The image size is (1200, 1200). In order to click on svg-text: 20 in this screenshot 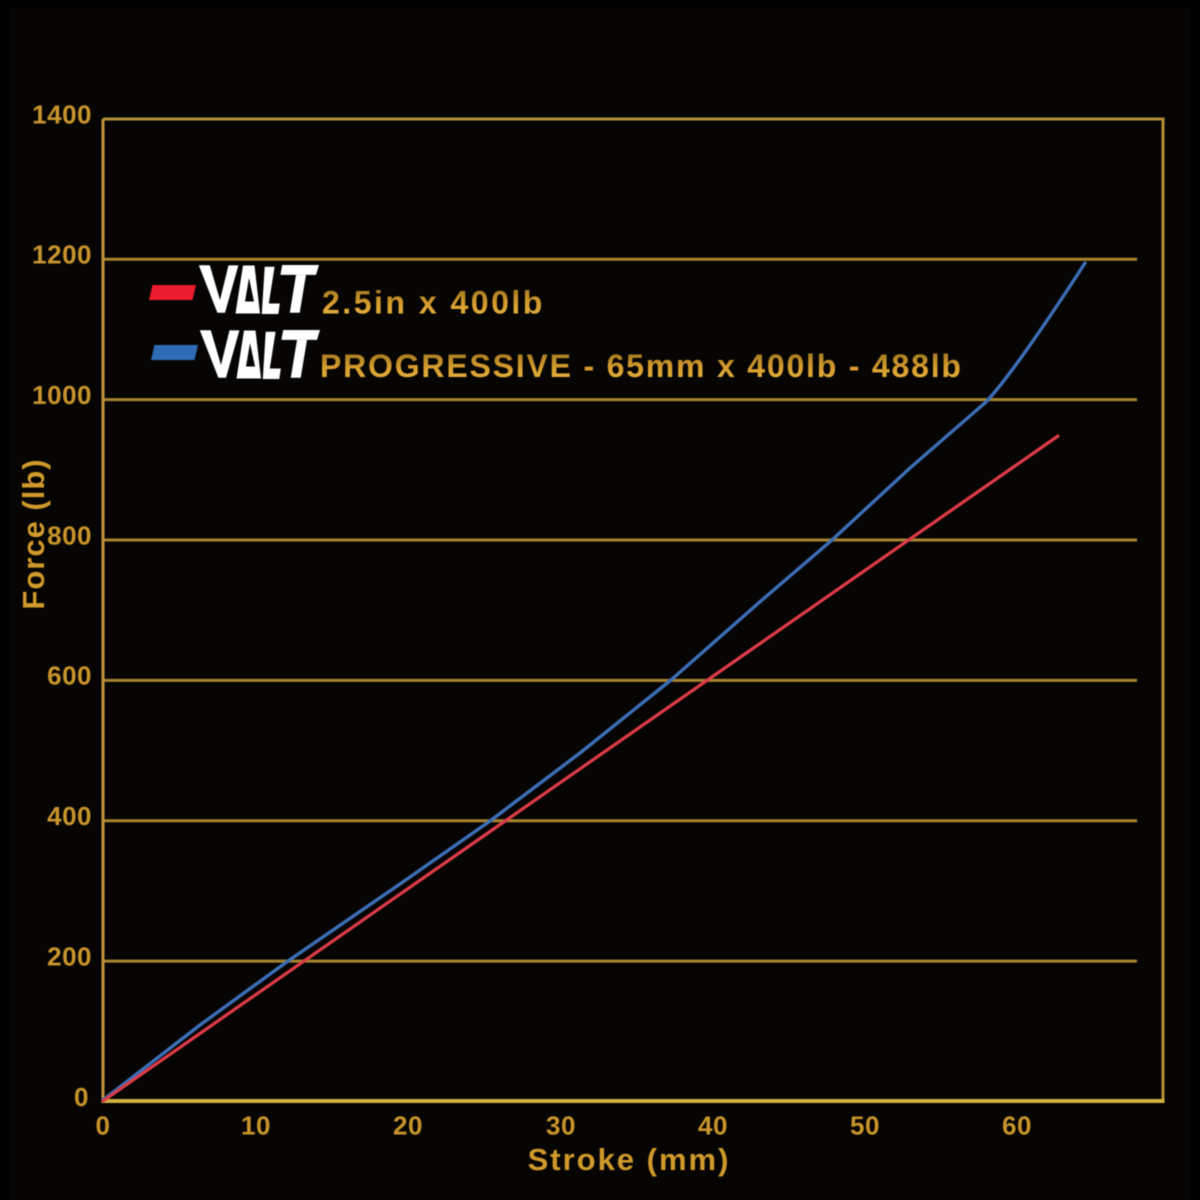, I will do `click(408, 1126)`.